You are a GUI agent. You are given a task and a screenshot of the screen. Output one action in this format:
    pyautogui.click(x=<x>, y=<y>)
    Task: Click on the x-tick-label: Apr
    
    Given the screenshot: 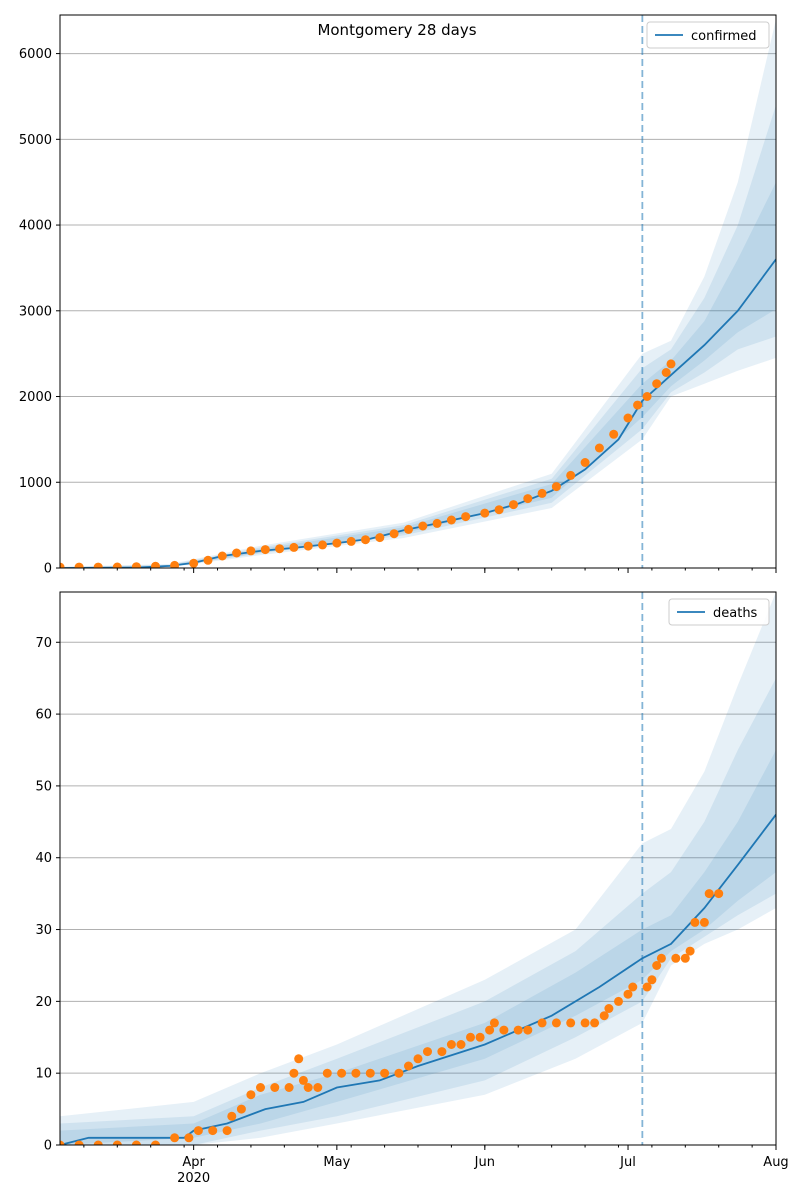 What is the action you would take?
    pyautogui.click(x=193, y=1162)
    